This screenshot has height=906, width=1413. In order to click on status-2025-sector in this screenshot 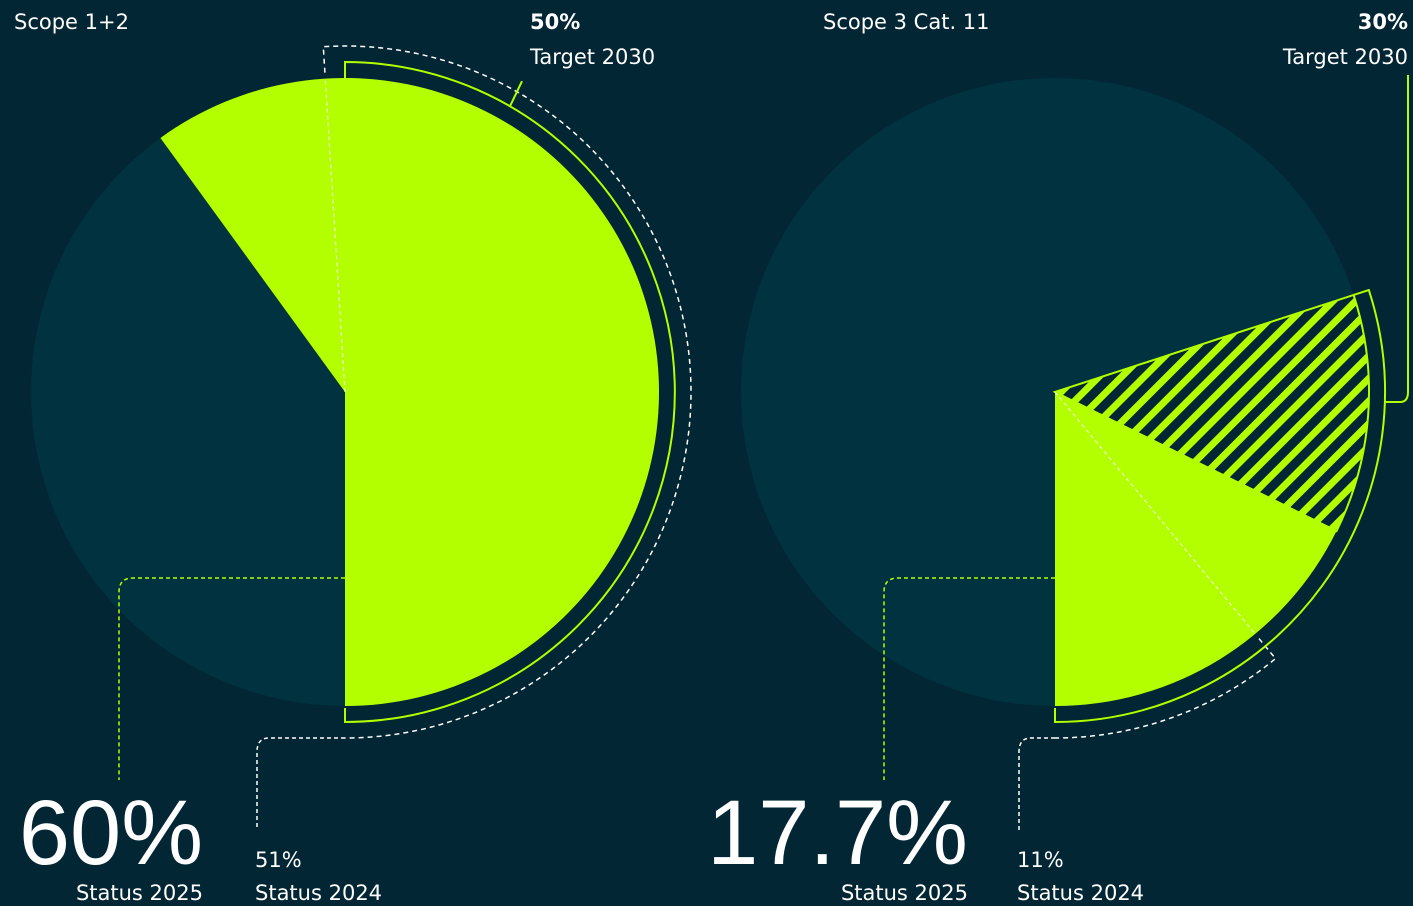, I will do `click(1196, 549)`.